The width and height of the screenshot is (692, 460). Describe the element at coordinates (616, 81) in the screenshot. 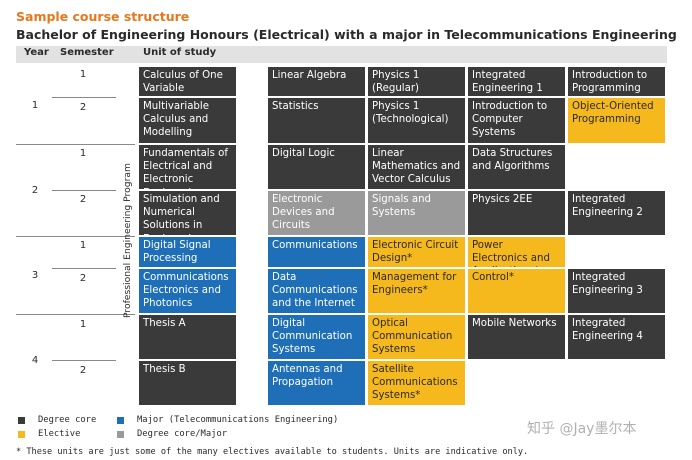

I see `unit-cell: Introduction to Programming` at that location.